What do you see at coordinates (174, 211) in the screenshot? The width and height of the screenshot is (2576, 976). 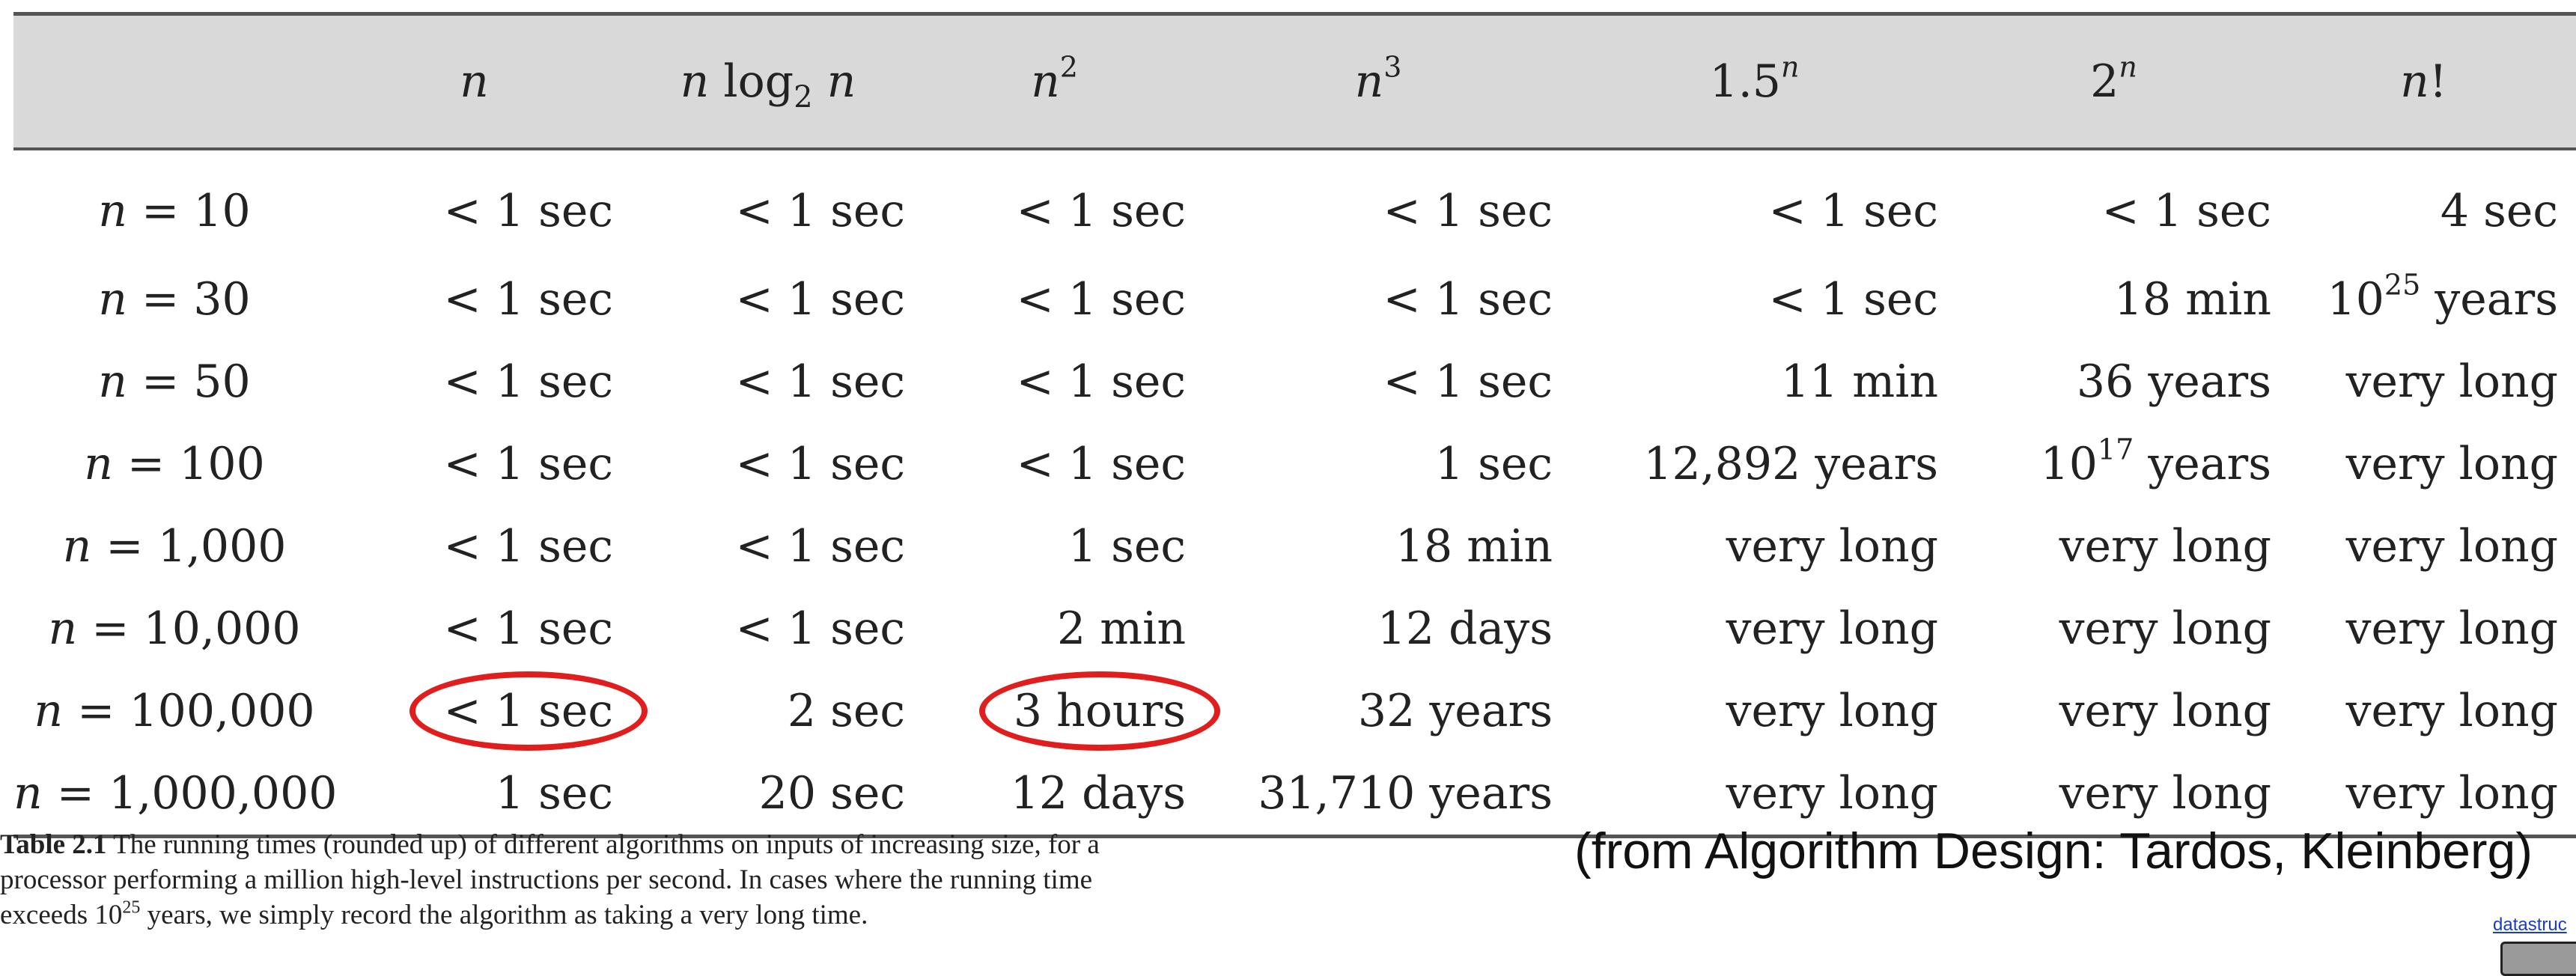 I see `row-label: n = 10` at bounding box center [174, 211].